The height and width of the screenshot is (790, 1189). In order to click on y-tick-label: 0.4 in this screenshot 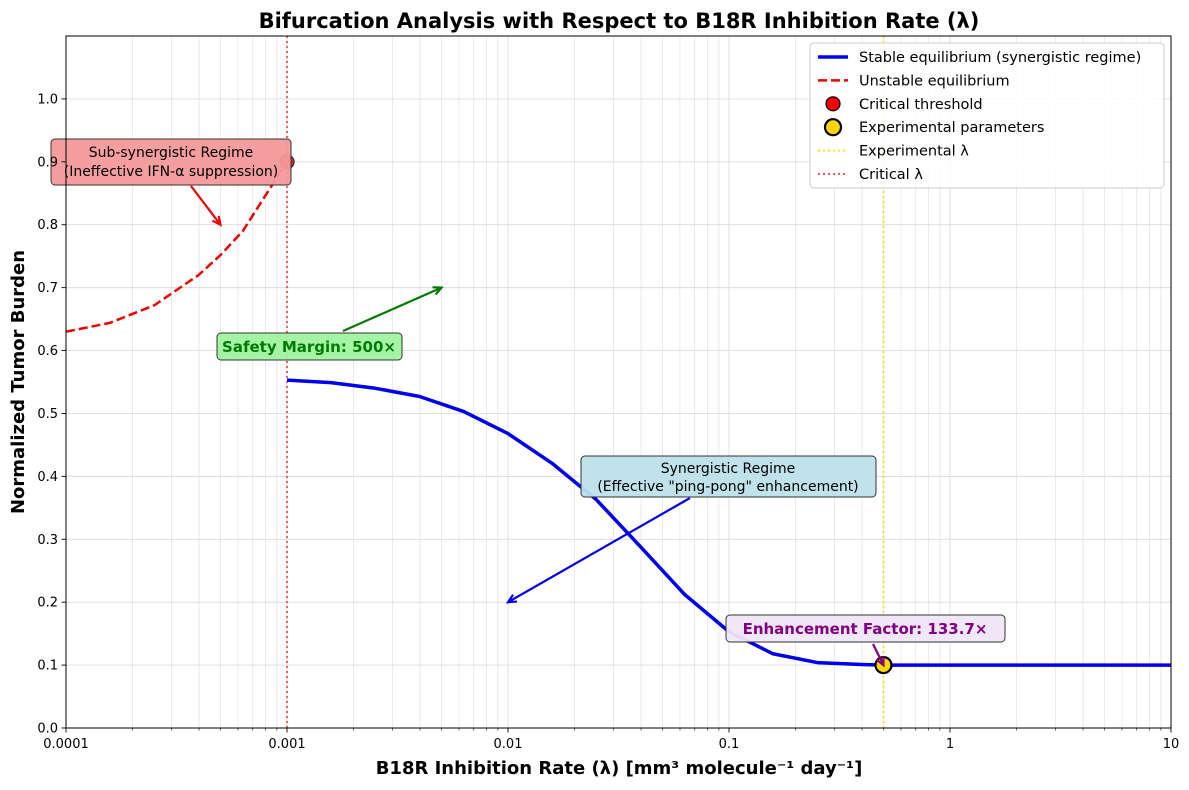, I will do `click(47, 477)`.